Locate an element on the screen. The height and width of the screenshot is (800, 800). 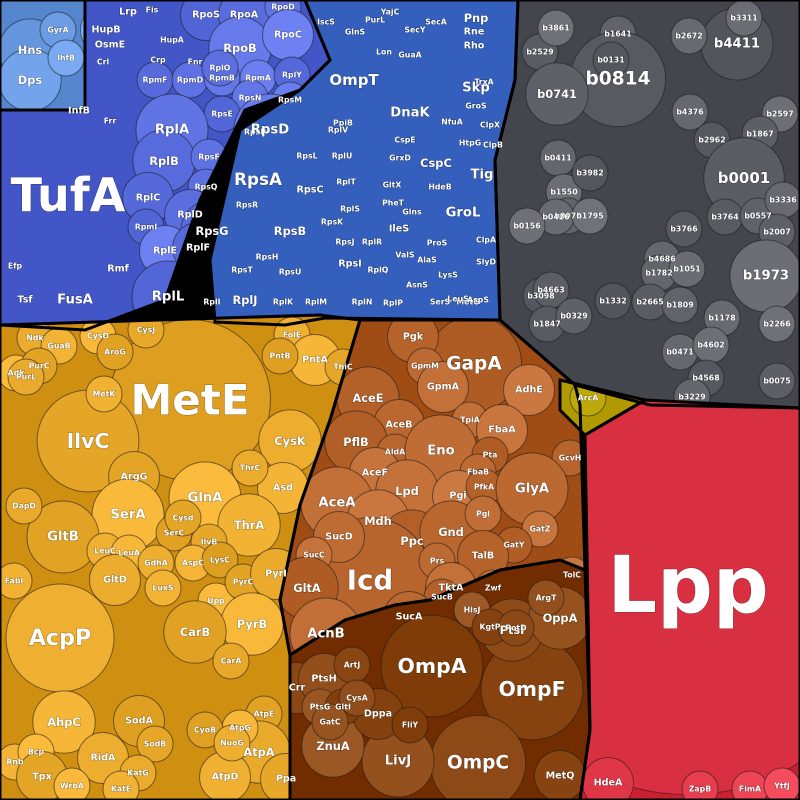
label-rplf: RplF is located at coordinates (198, 248).